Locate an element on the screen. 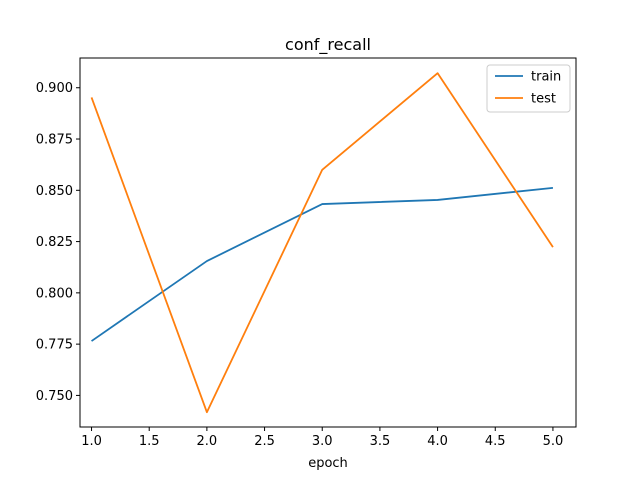 The image size is (640, 480). y-axis: 0.750 0.775 0.800 0.825 0.850 0.875 0.900 is located at coordinates (58, 242).